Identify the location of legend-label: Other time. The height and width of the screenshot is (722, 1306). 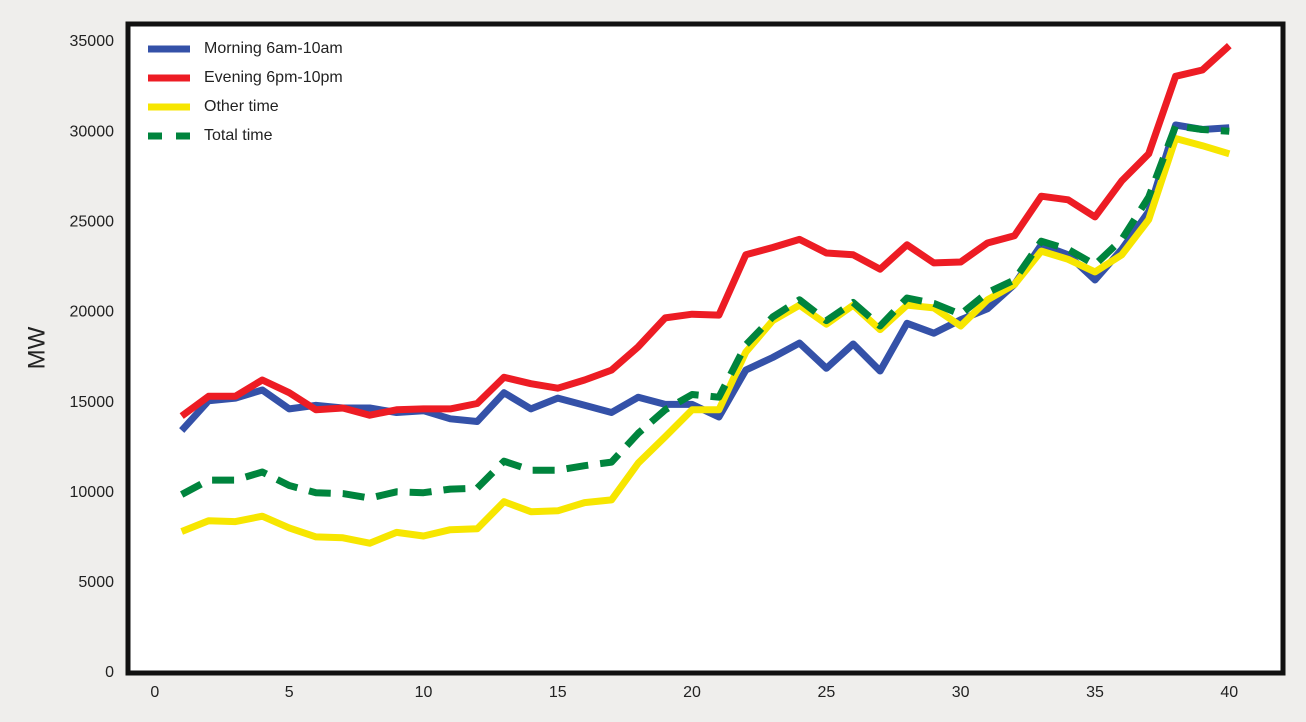
(241, 106).